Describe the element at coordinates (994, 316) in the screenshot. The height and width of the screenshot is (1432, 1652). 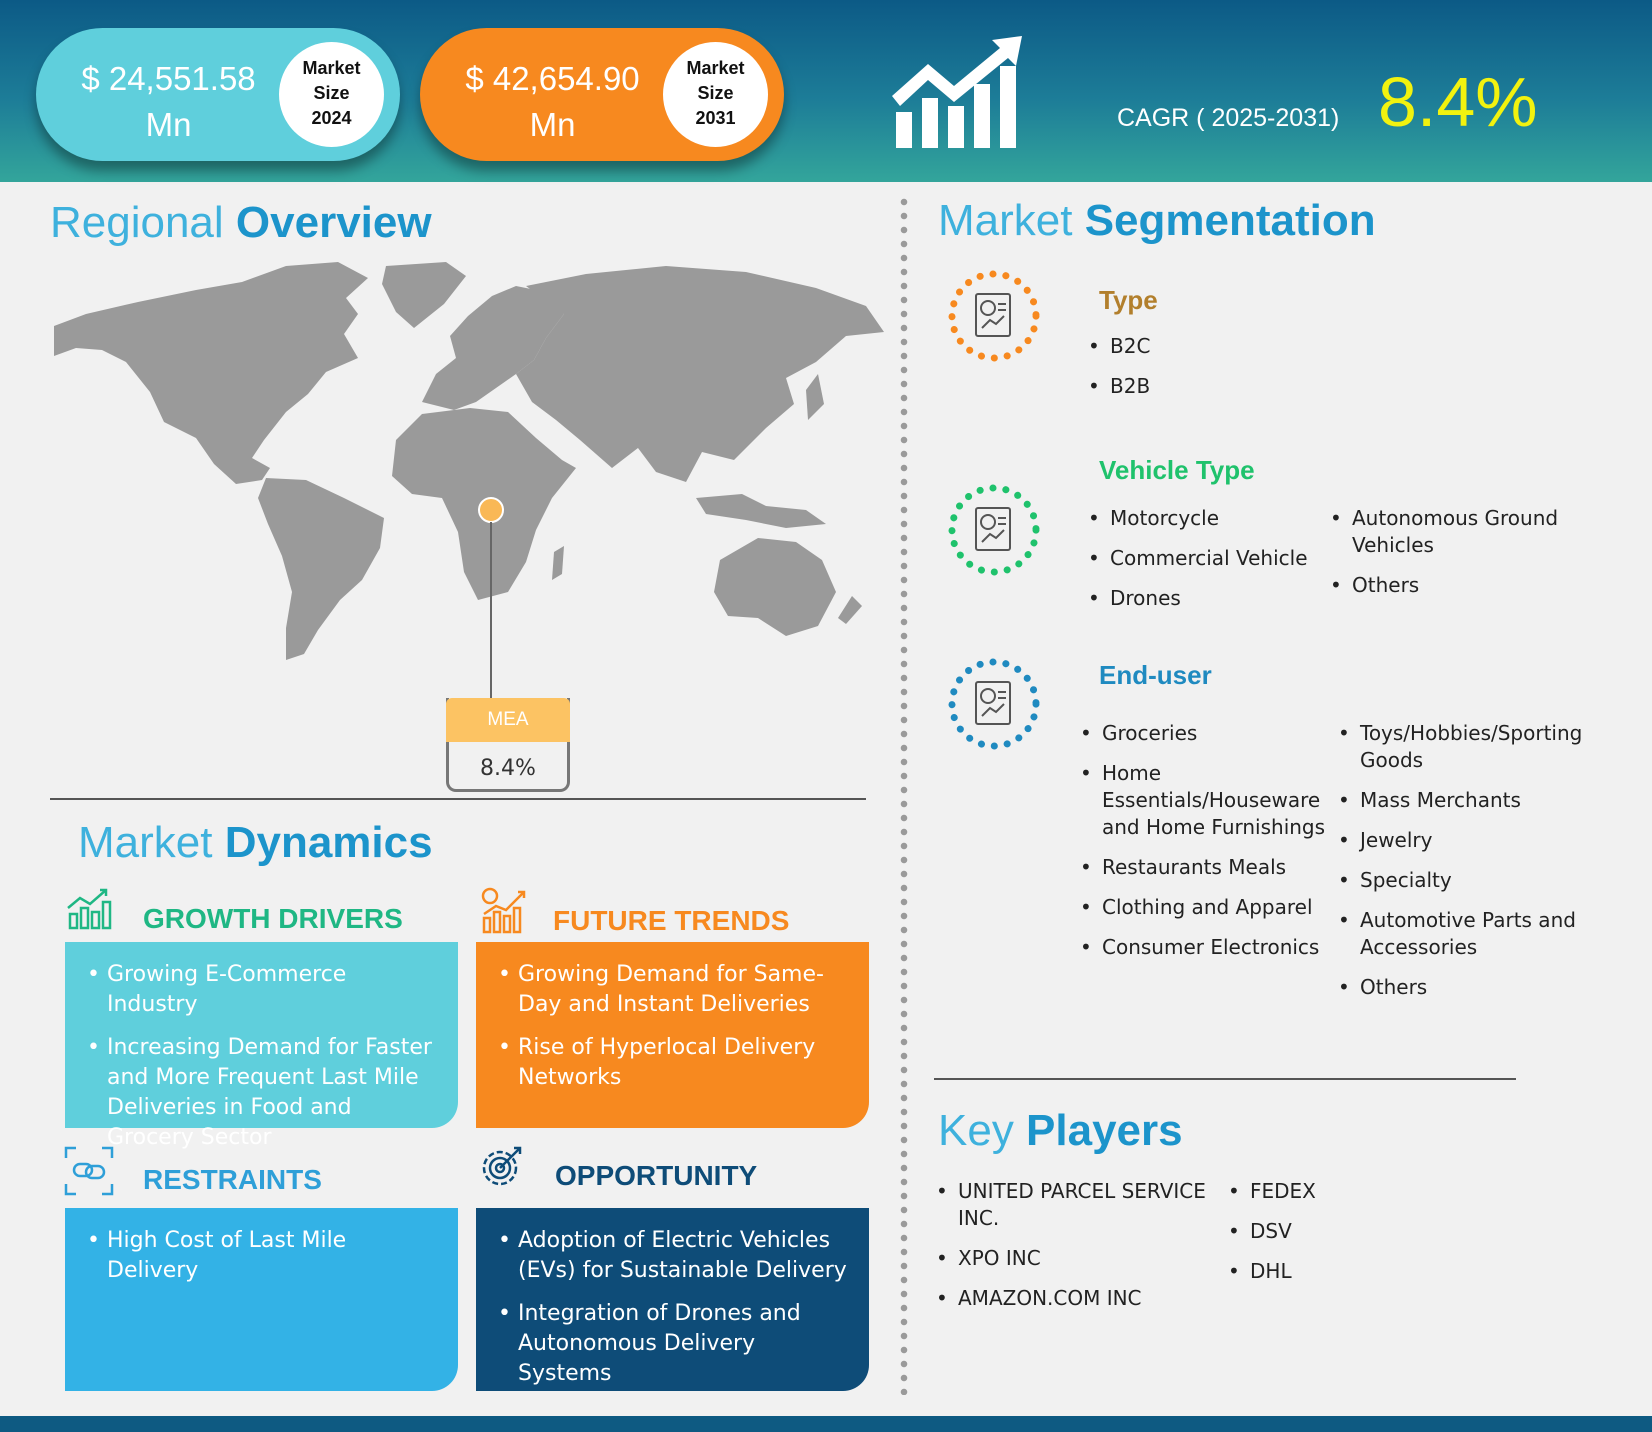
I see `type-segment-icon` at that location.